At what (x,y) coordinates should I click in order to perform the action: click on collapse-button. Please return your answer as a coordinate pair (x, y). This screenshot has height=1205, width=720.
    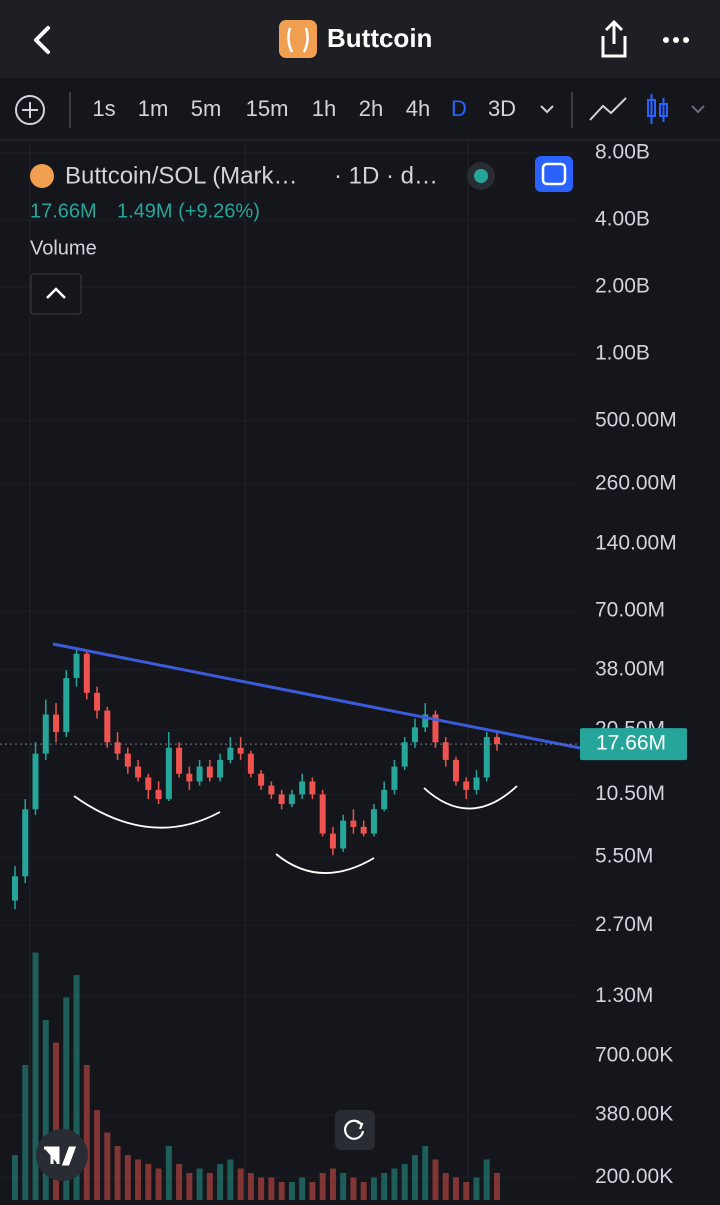
    Looking at the image, I should click on (56, 294).